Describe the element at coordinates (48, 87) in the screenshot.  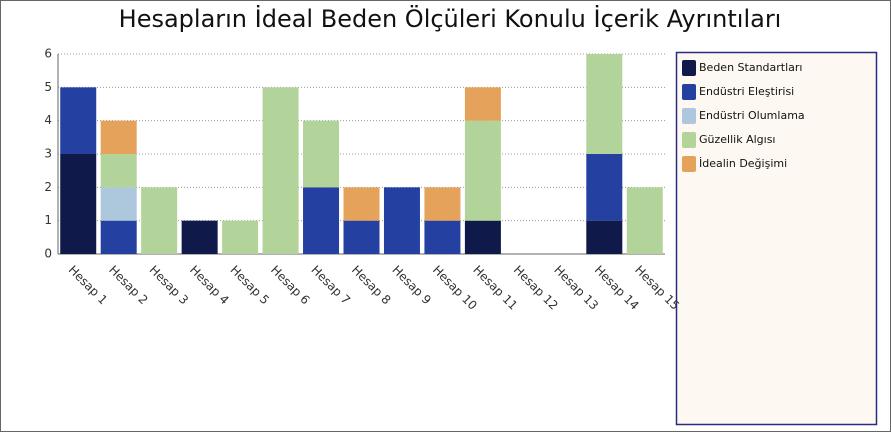
I see `y-tick-label: 5` at that location.